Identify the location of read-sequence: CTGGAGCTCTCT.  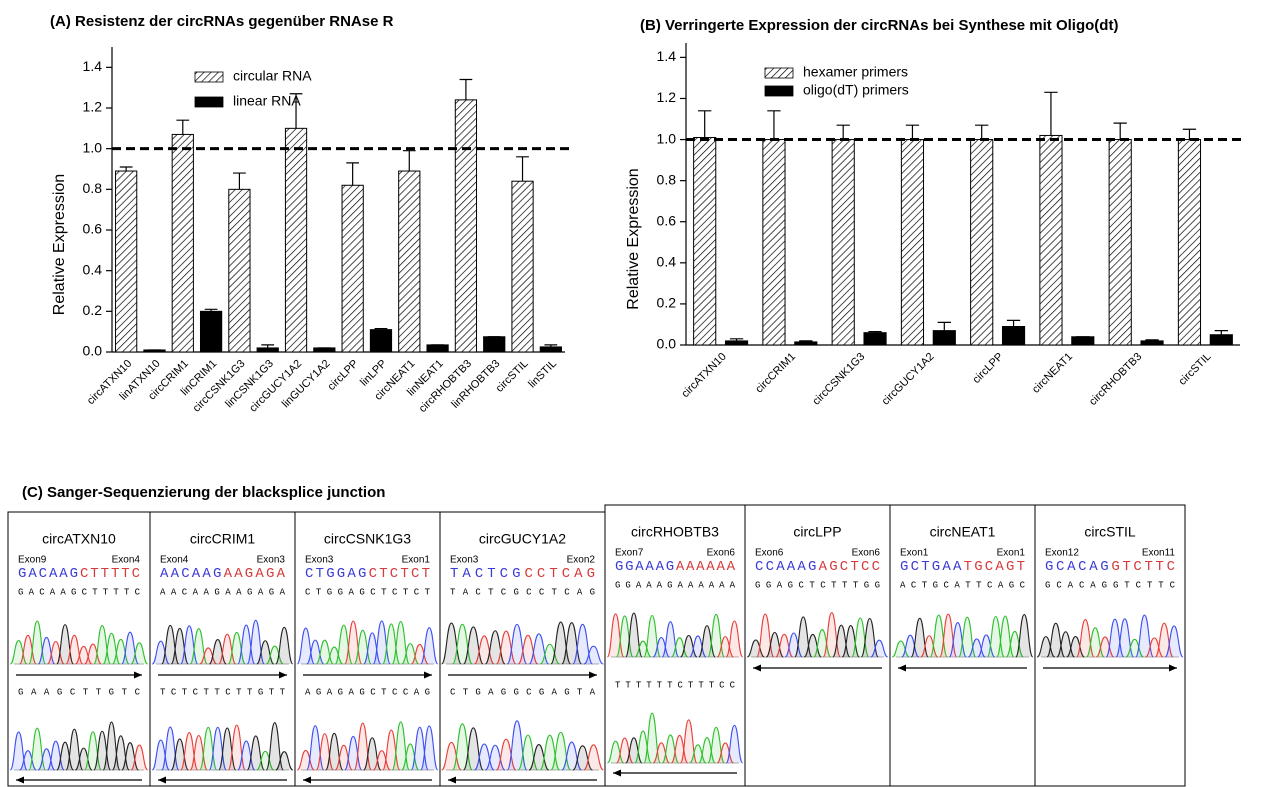
(368, 592).